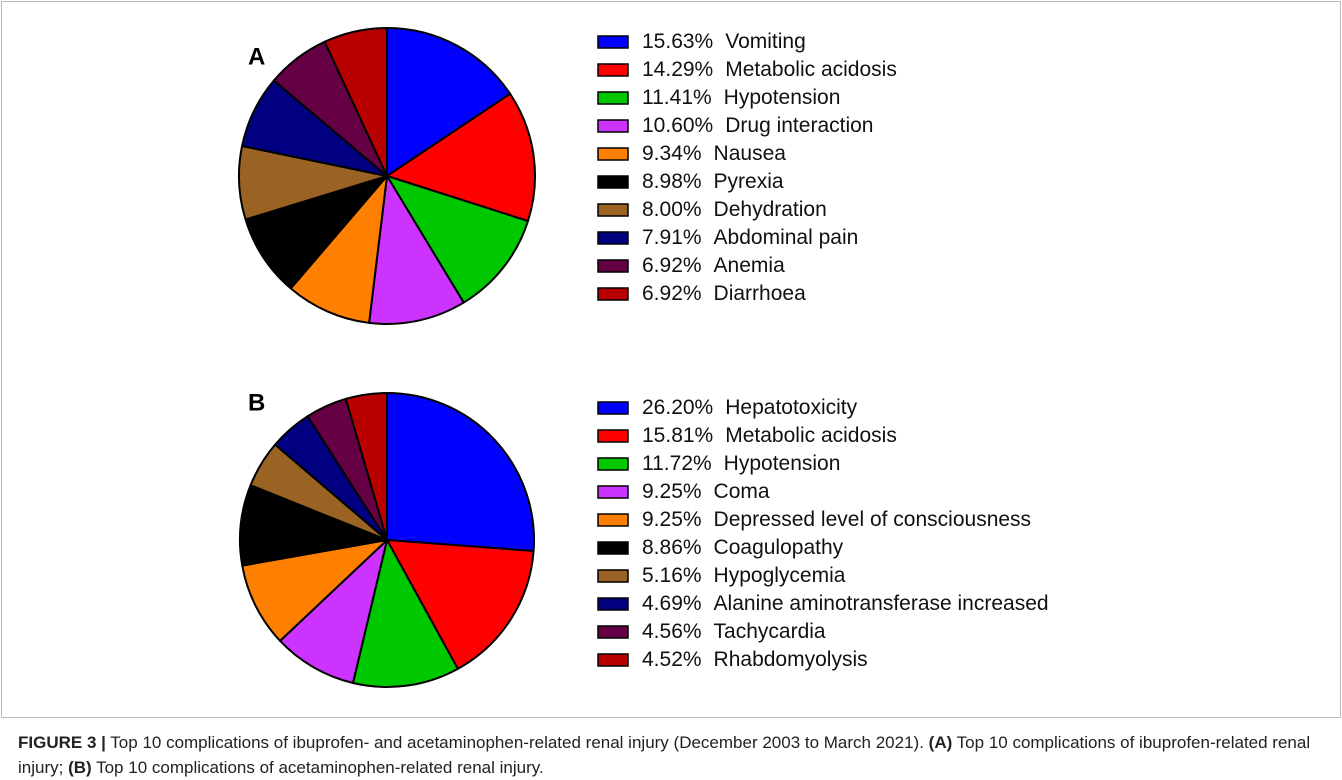 This screenshot has width=1342, height=780. I want to click on legend-label: Anemia, so click(750, 265).